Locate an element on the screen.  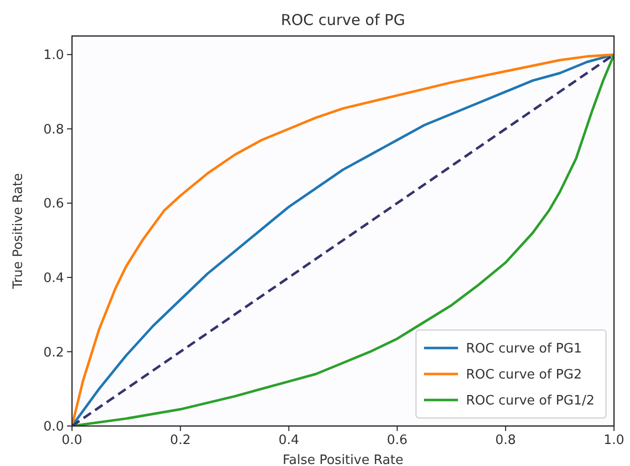
y-tick-label: 0.4 is located at coordinates (53, 278).